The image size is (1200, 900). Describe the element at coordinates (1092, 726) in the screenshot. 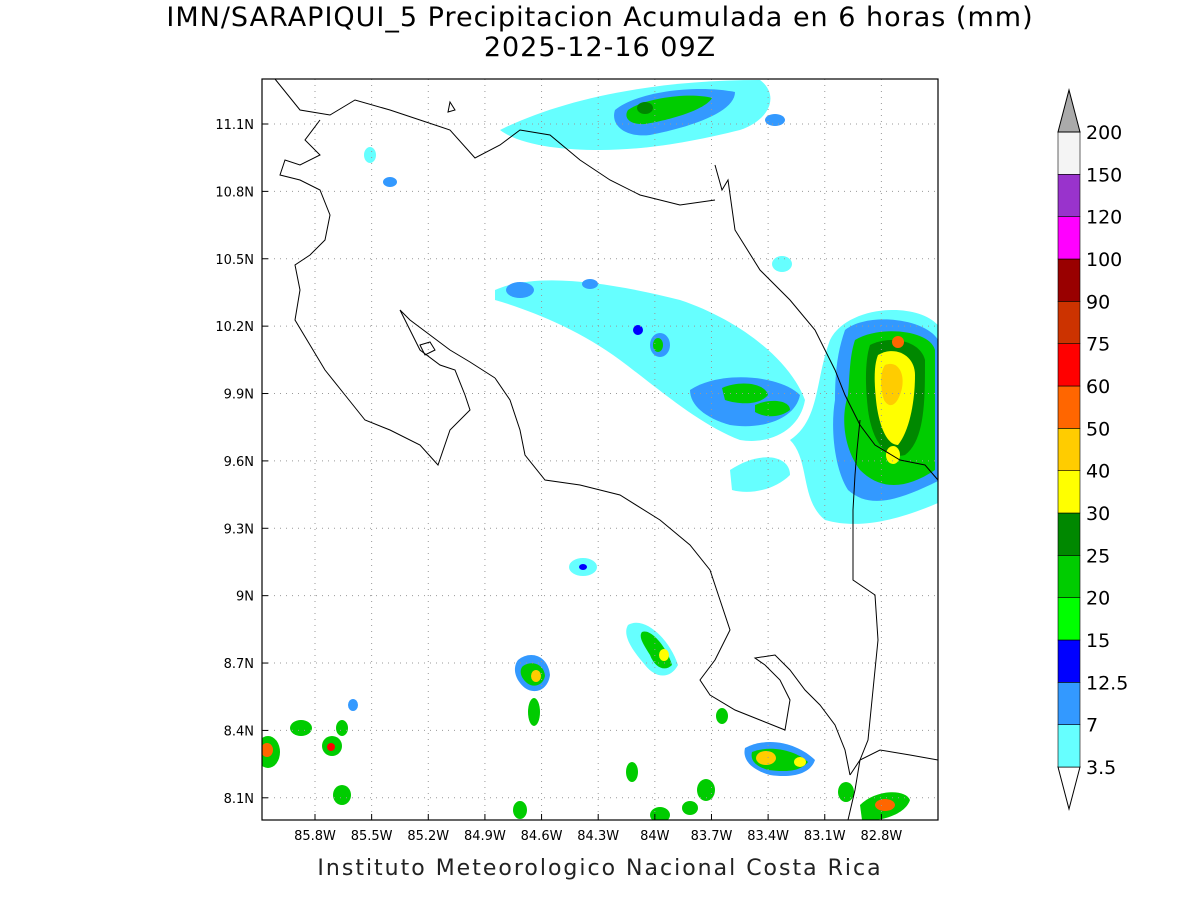

I see `colorbar-label: 7` at that location.